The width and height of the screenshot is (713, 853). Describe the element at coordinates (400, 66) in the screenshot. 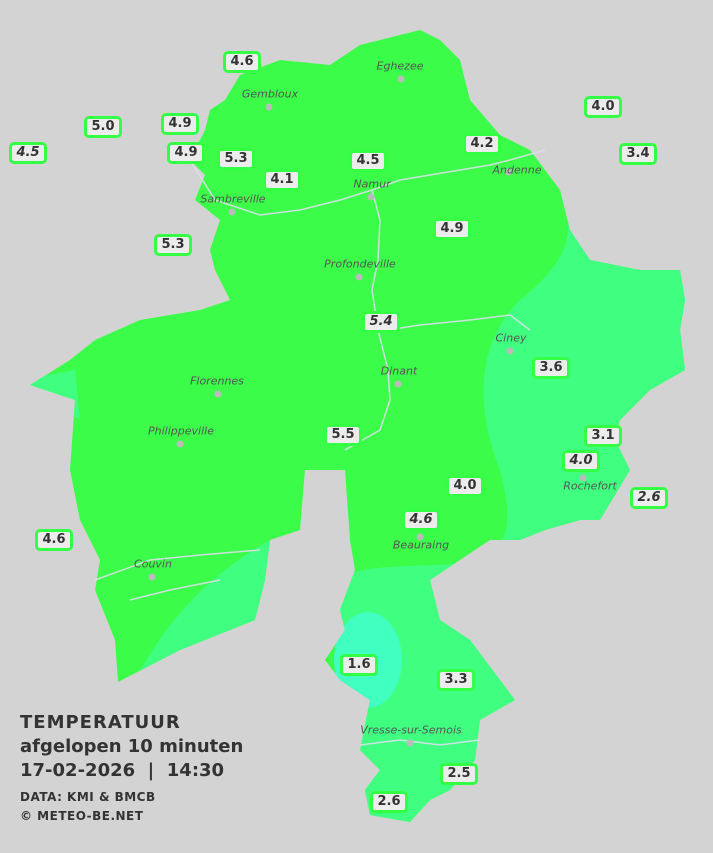

I see `city-label: Eghezee` at that location.